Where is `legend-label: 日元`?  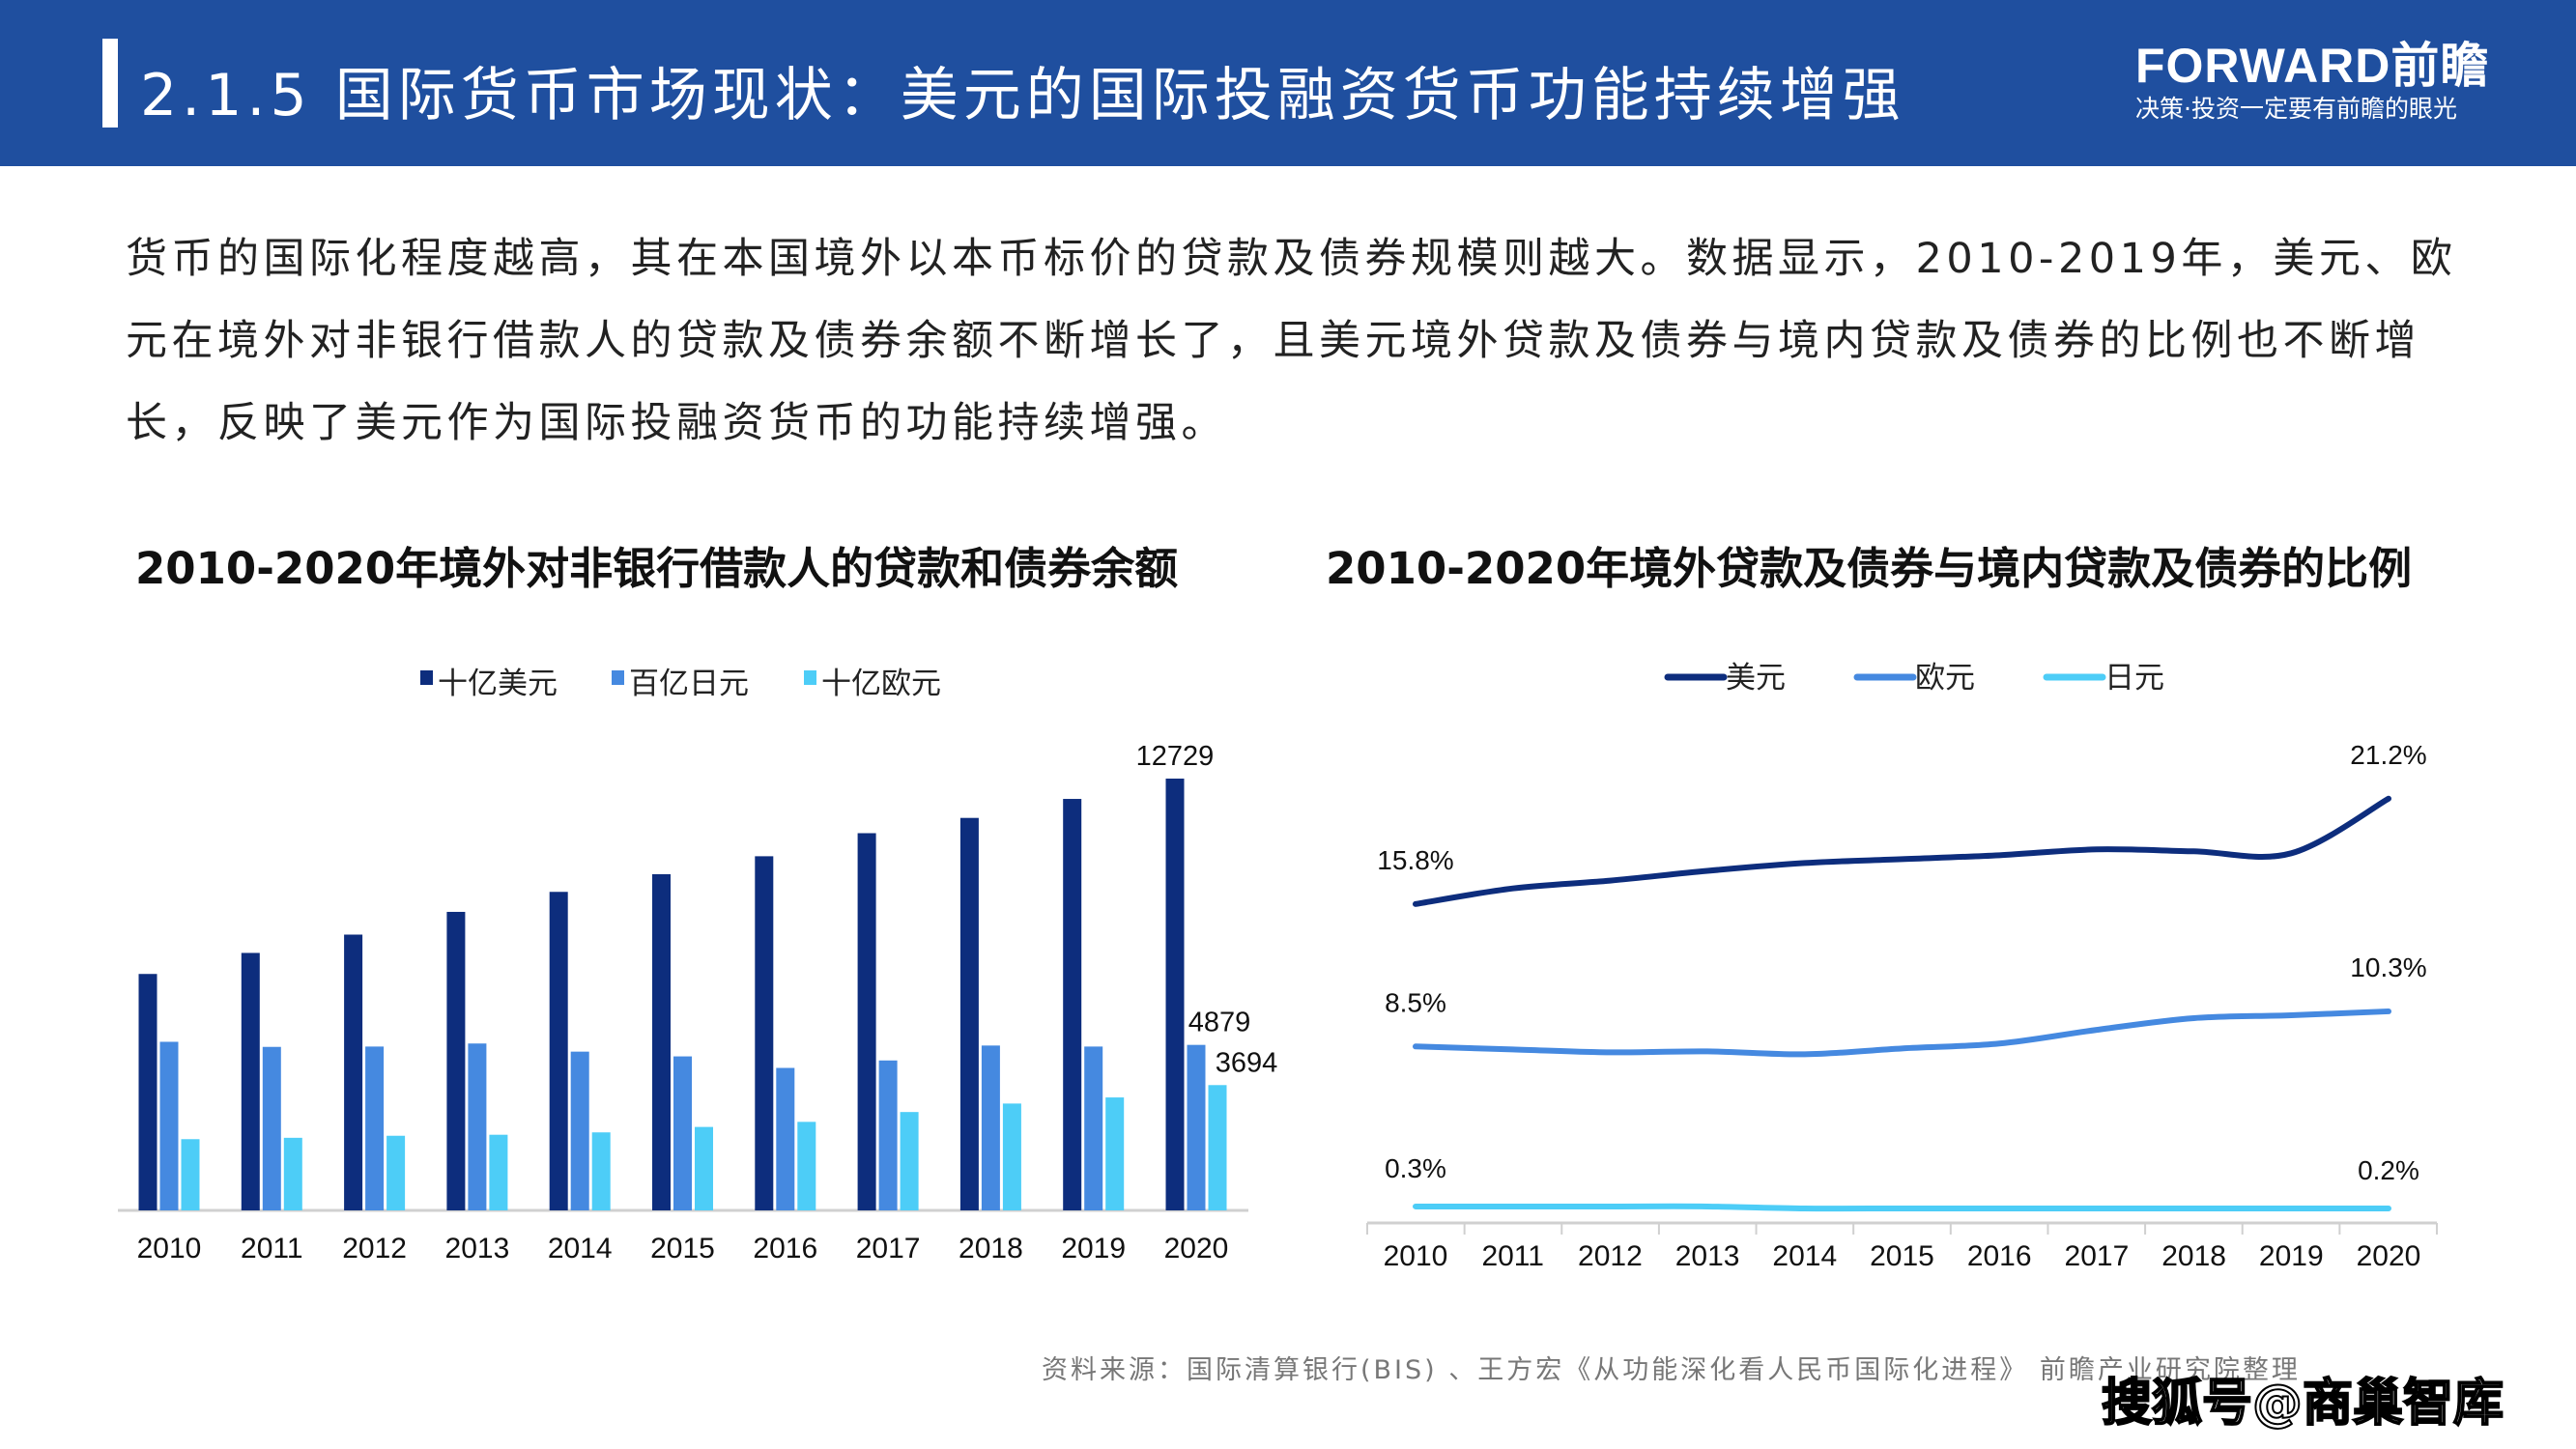 legend-label: 日元 is located at coordinates (2134, 678).